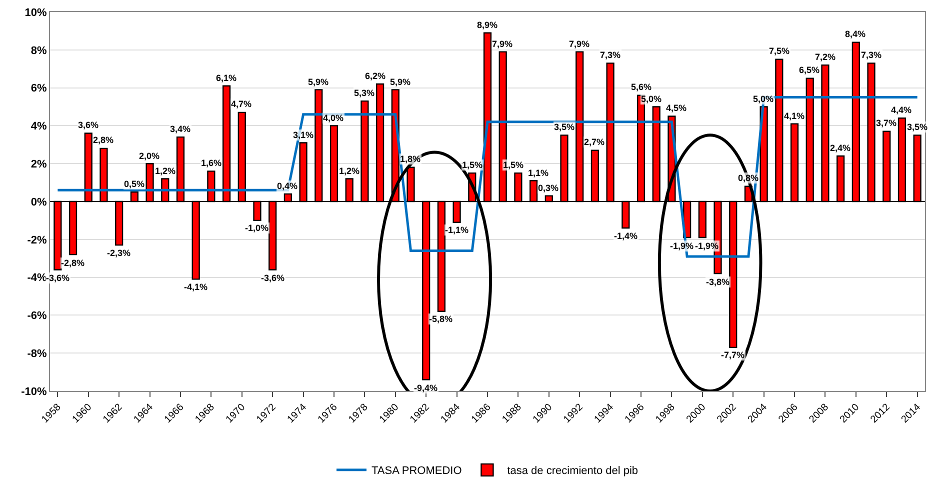  I want to click on y-tick-label: 4%, so click(39, 126).